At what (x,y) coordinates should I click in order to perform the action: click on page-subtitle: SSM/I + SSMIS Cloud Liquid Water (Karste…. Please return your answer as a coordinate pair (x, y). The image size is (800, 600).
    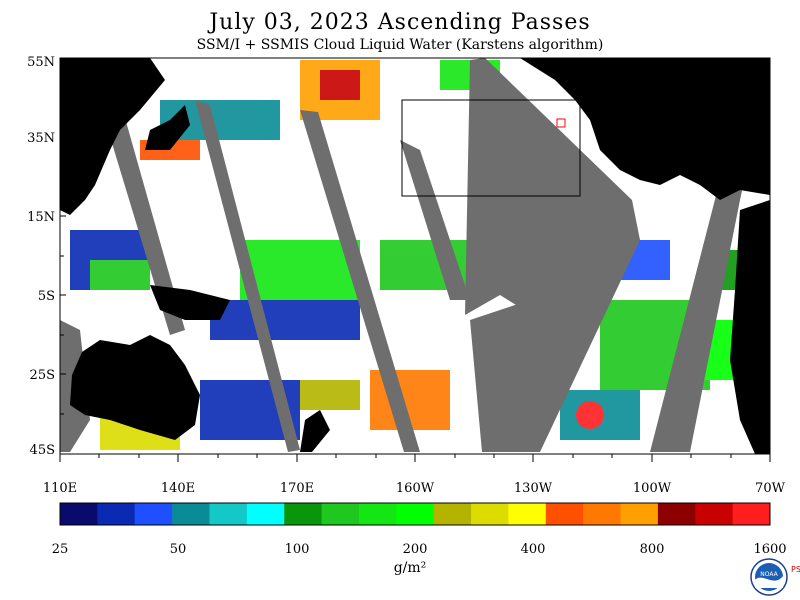
    Looking at the image, I should click on (400, 45).